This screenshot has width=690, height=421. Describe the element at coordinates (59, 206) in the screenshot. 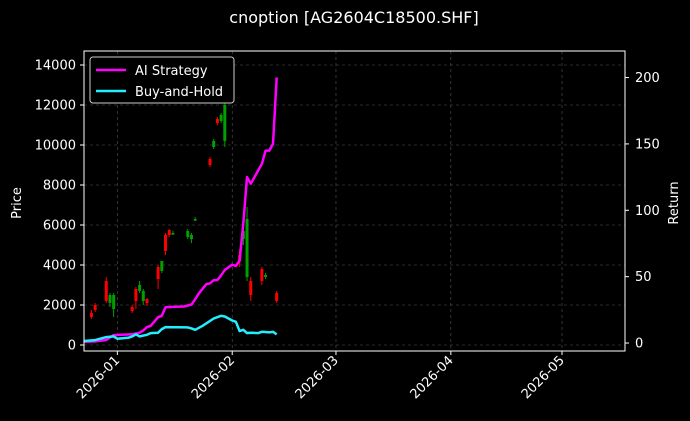

I see `y-axis-left: 0 2000 4000 6000 8000 10000 12000 14000` at that location.